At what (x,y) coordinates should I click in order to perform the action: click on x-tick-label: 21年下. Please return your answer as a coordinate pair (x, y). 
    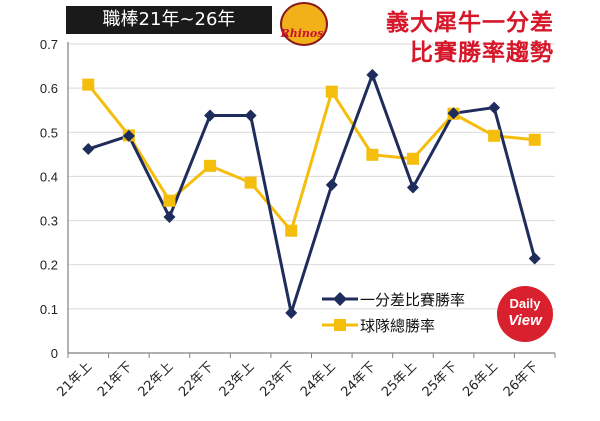
    Looking at the image, I should click on (115, 379).